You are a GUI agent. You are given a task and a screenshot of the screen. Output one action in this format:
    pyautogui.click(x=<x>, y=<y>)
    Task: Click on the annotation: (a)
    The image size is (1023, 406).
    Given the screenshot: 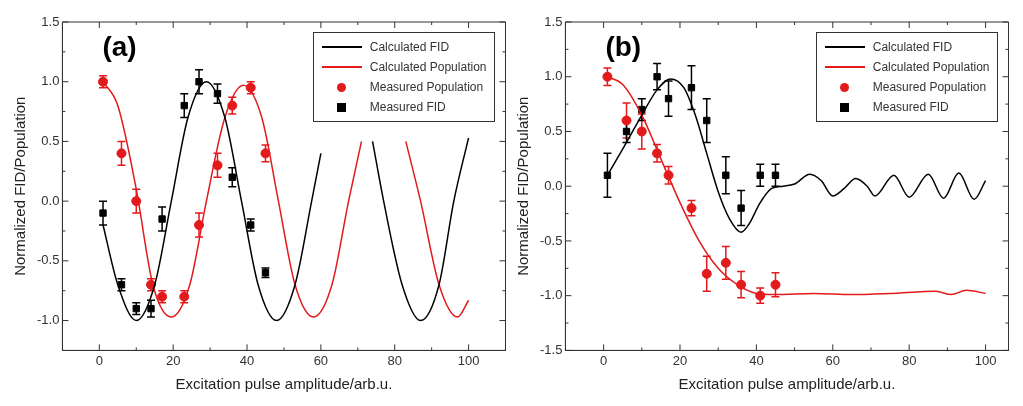 What is the action you would take?
    pyautogui.click(x=119, y=46)
    